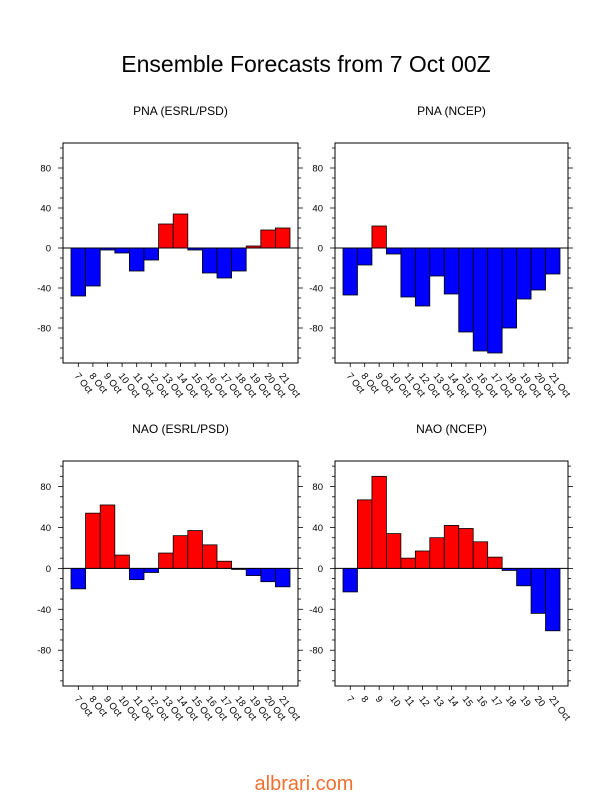 The height and width of the screenshot is (792, 612). I want to click on x-tick-label: 12, so click(423, 701).